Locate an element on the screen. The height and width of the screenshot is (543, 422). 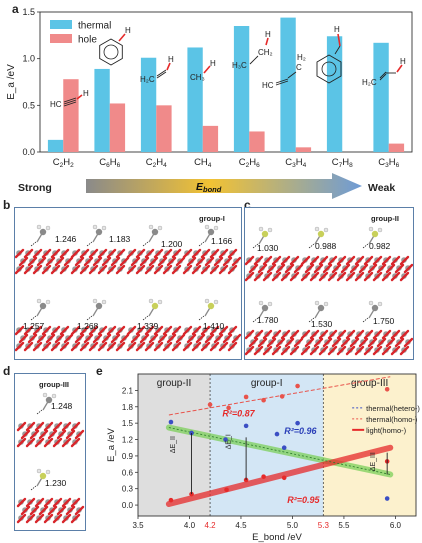
point-thermal(homo-)-5 is located at coordinates (297, 386).